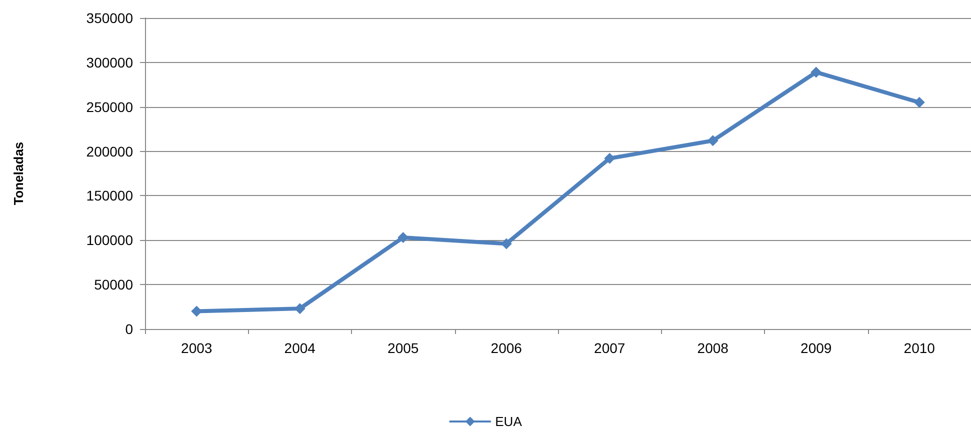 This screenshot has height=437, width=971. Describe the element at coordinates (816, 348) in the screenshot. I see `x-tick-label: 2009` at that location.